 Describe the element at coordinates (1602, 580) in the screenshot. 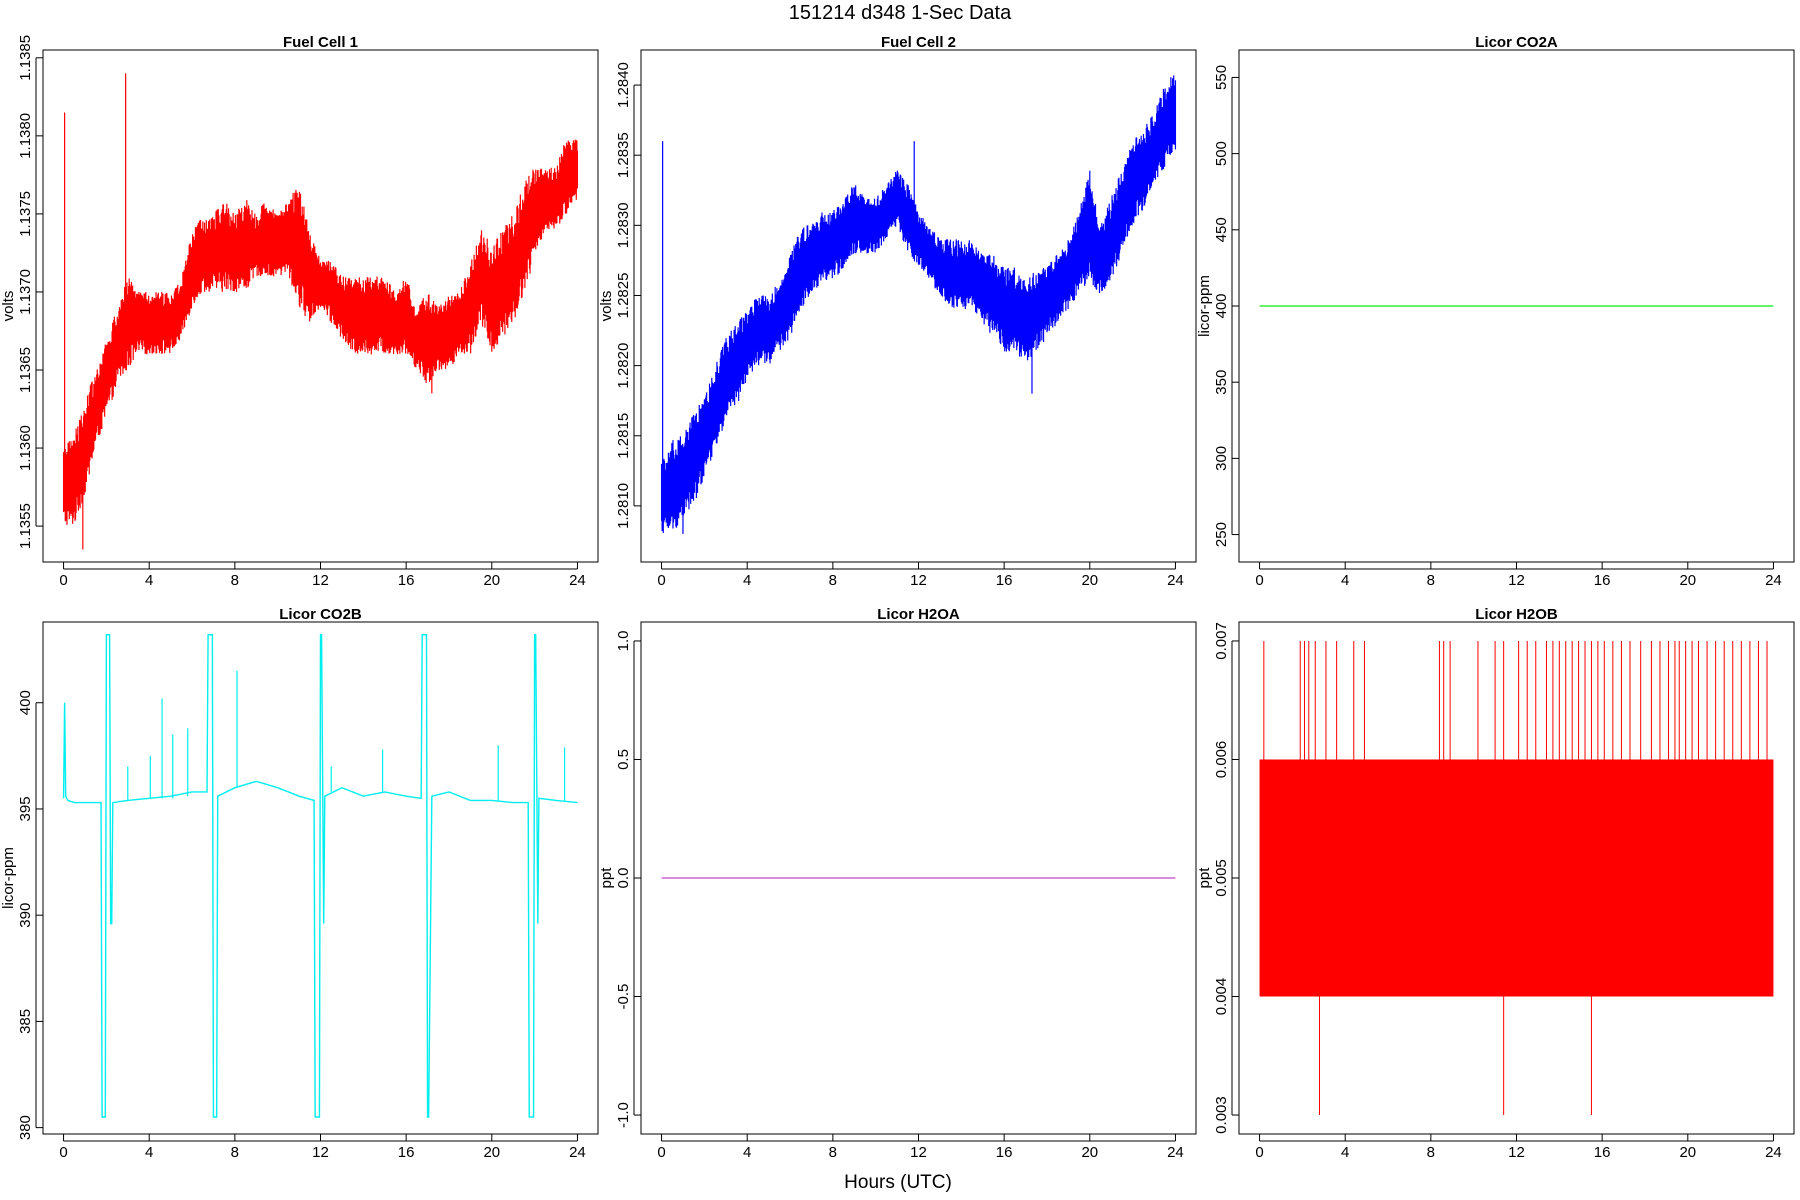

I see `panel-3-xtick-label-5: 16` at that location.